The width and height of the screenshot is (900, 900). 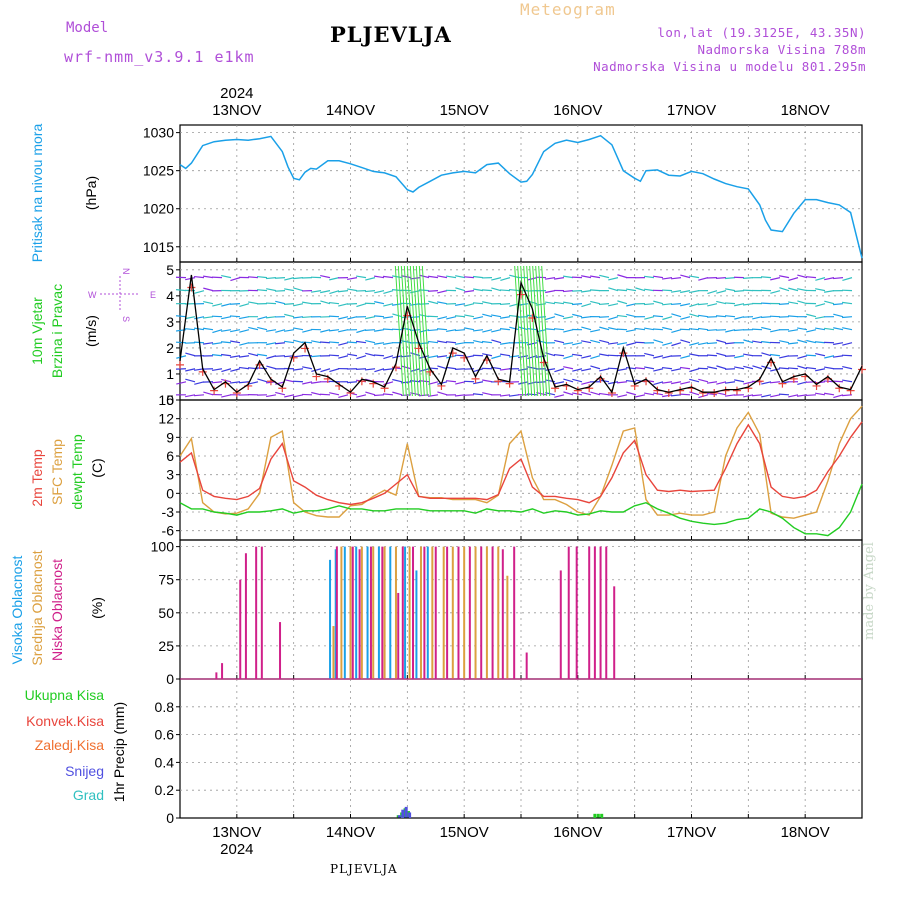 I want to click on precip-unit: 1hr Precip (mm), so click(x=119, y=752).